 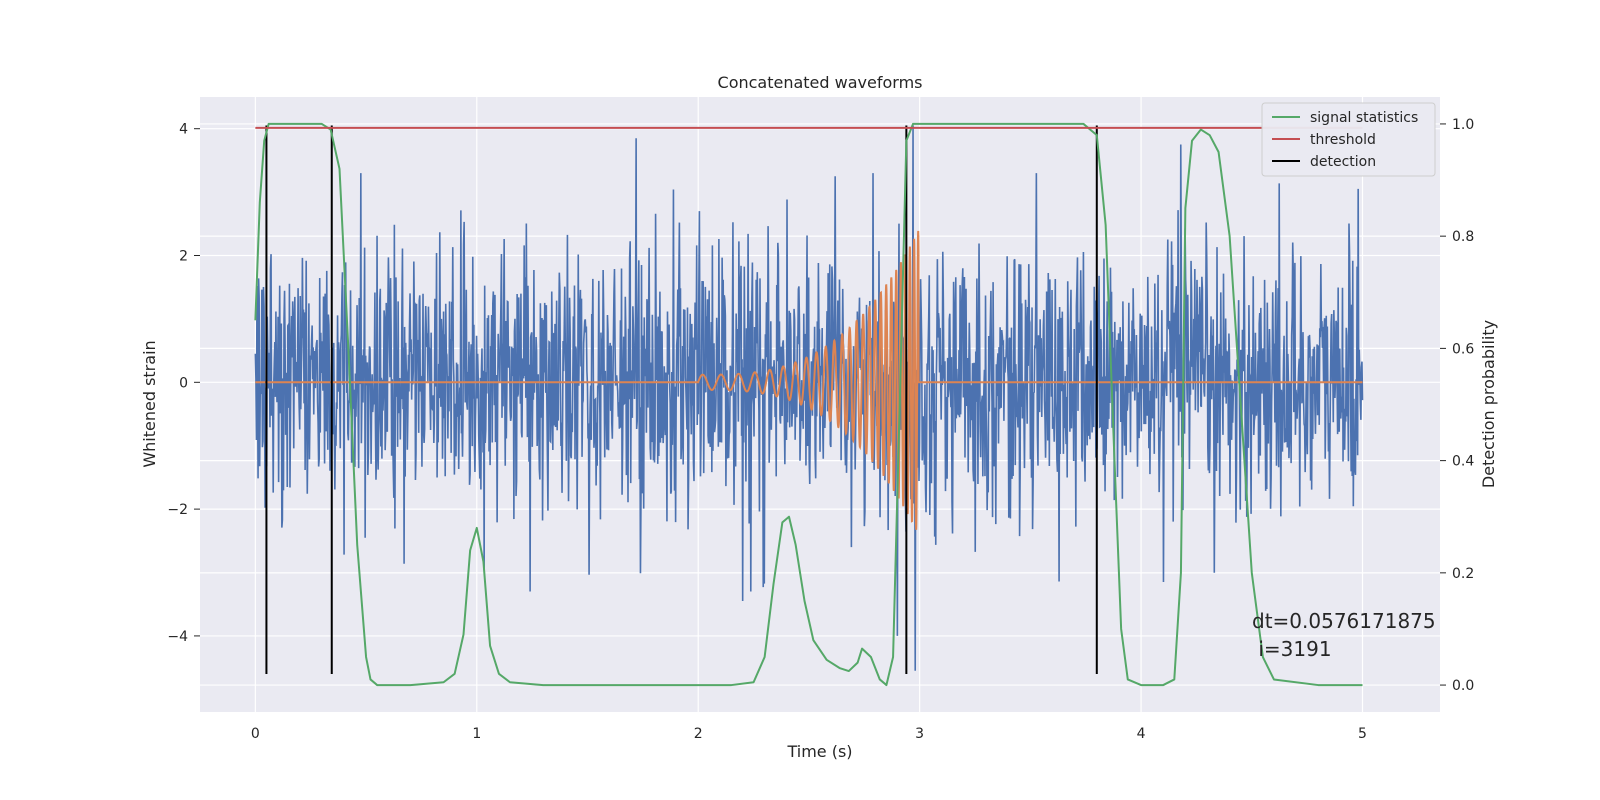 I want to click on x-tick-label: 1, so click(x=476, y=734).